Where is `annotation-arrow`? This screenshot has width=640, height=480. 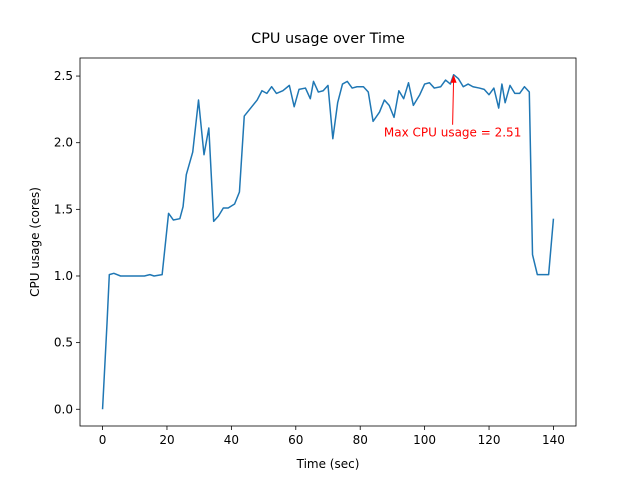 annotation-arrow is located at coordinates (453, 101).